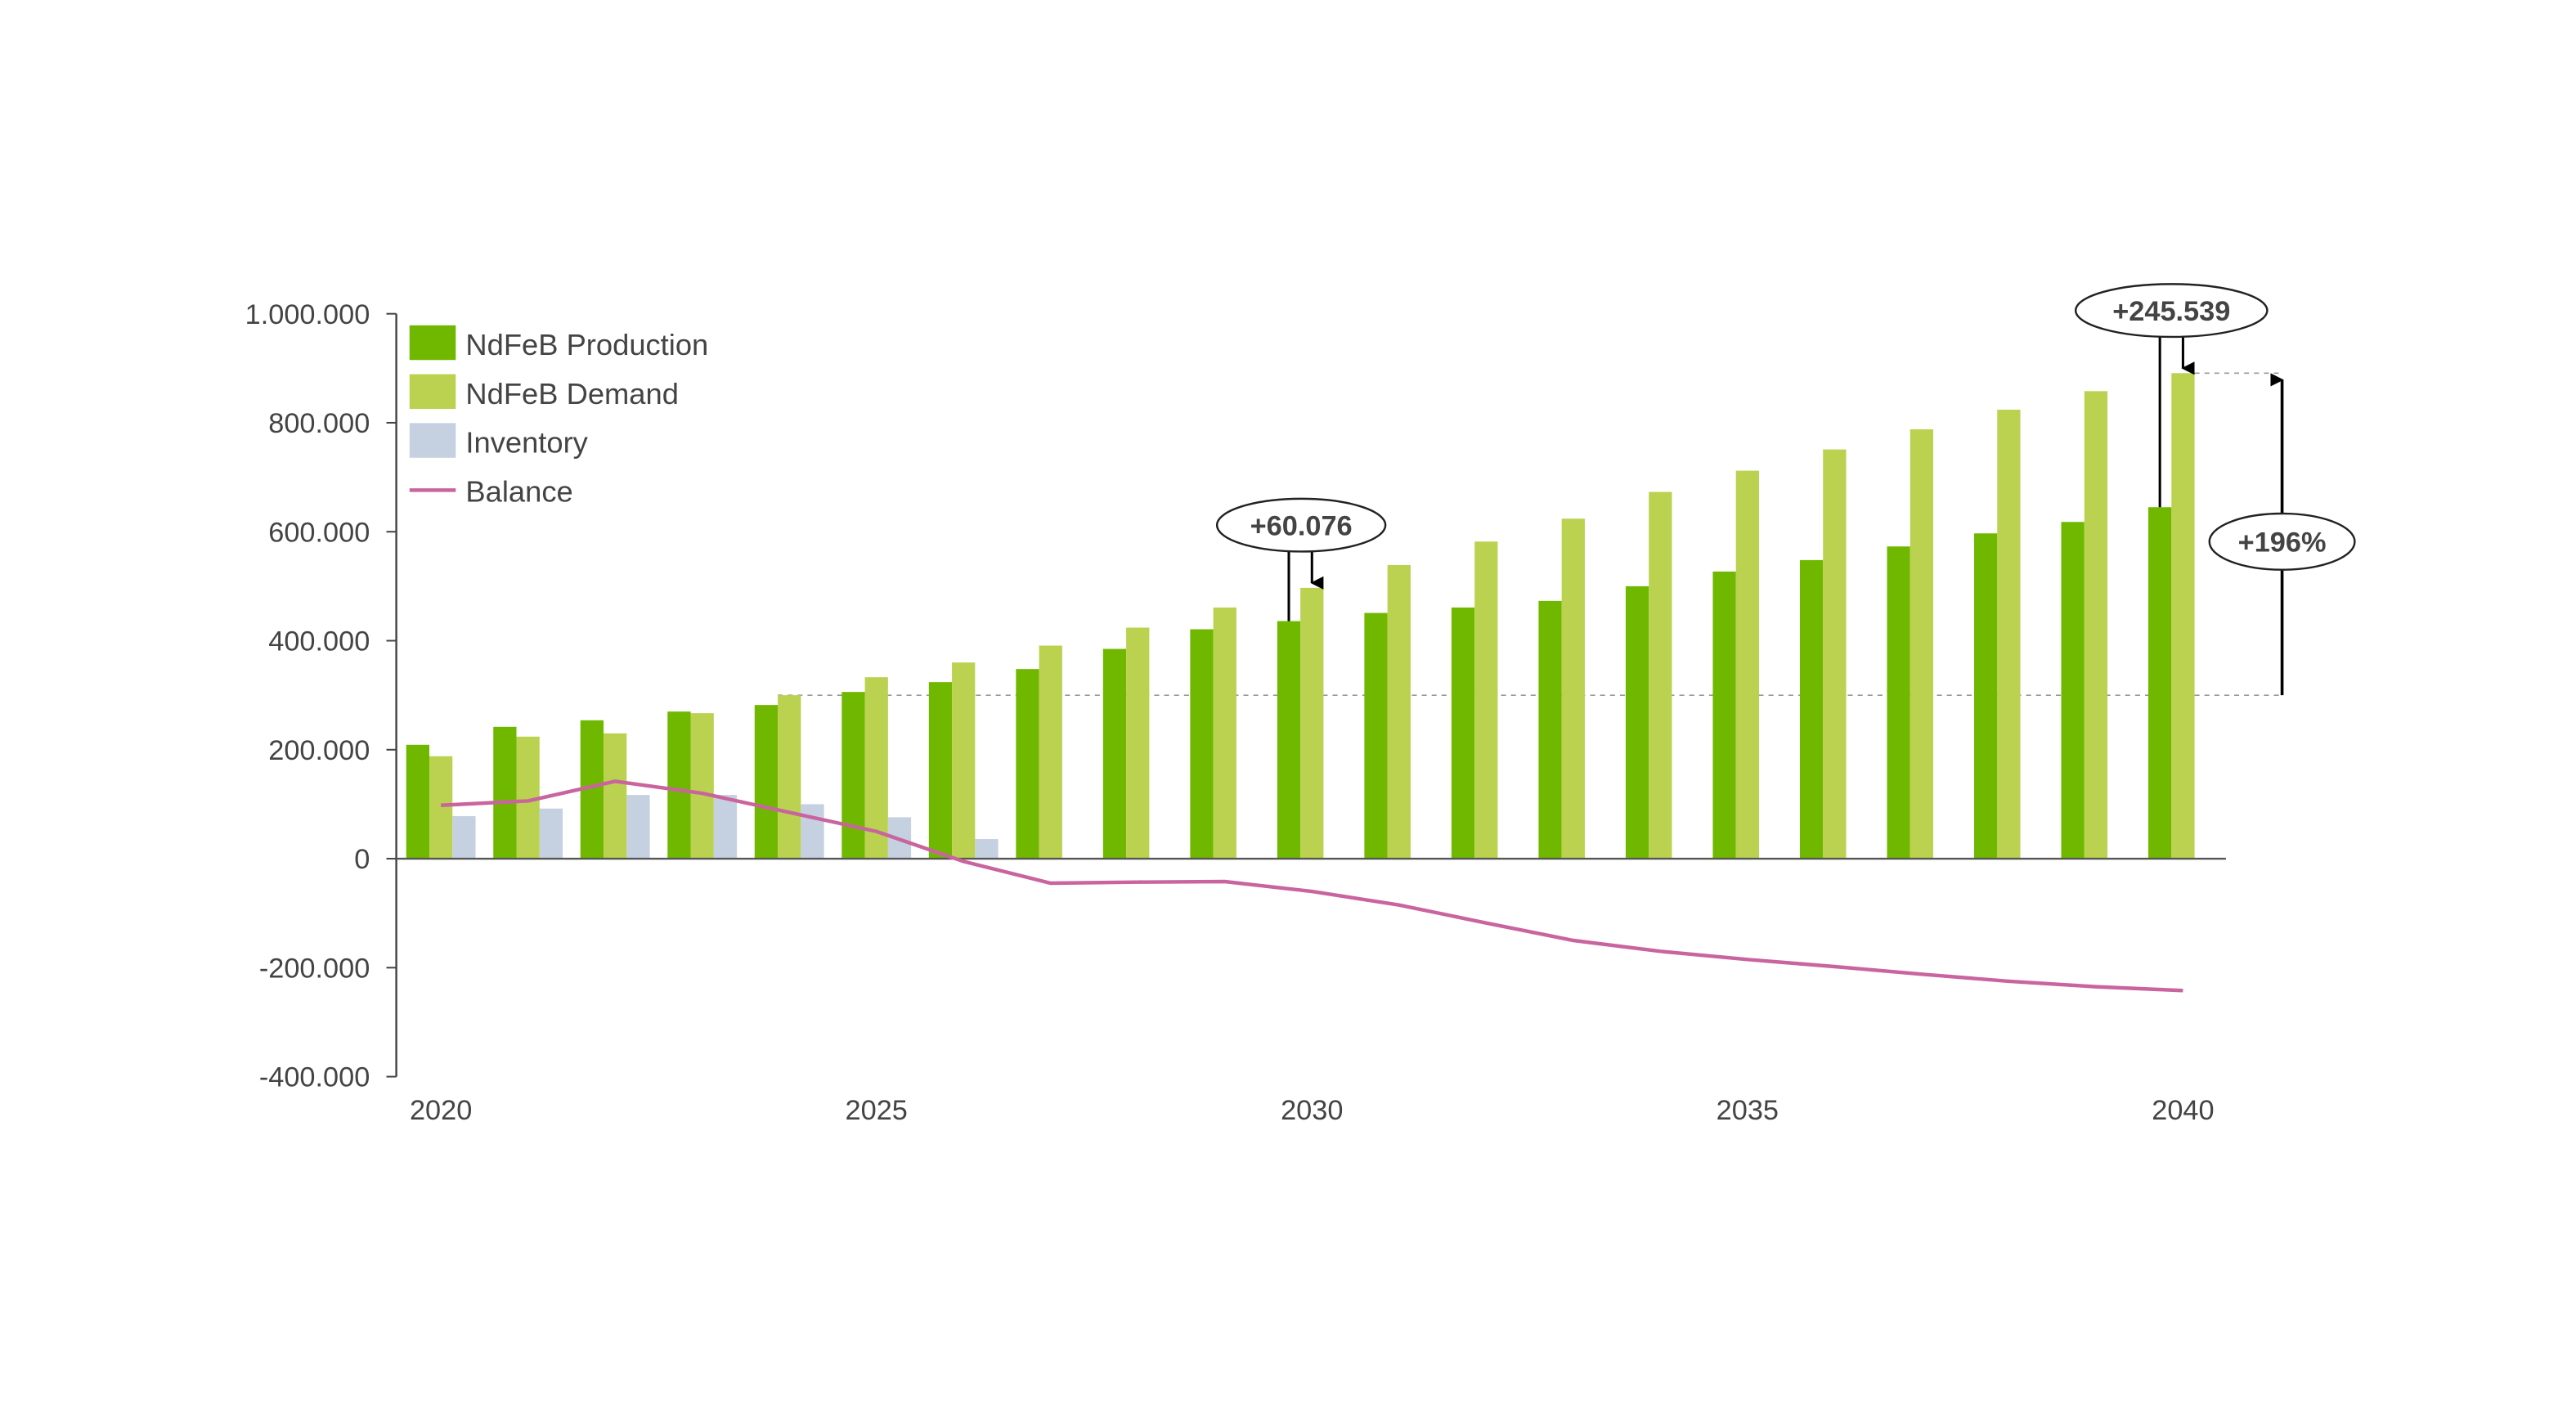 The height and width of the screenshot is (1418, 2576). Describe the element at coordinates (1224, 733) in the screenshot. I see `bar-ndfeb-demand-2029` at that location.